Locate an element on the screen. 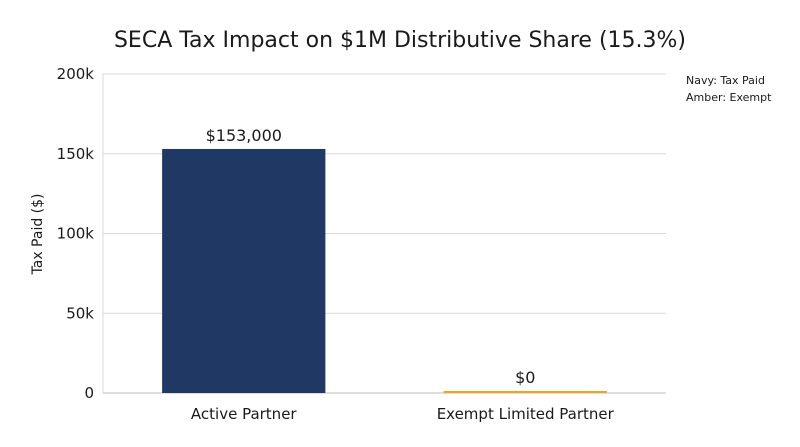 The width and height of the screenshot is (800, 447). x-axis-ticks: Active Partner Exempt Limited Partner is located at coordinates (403, 414).